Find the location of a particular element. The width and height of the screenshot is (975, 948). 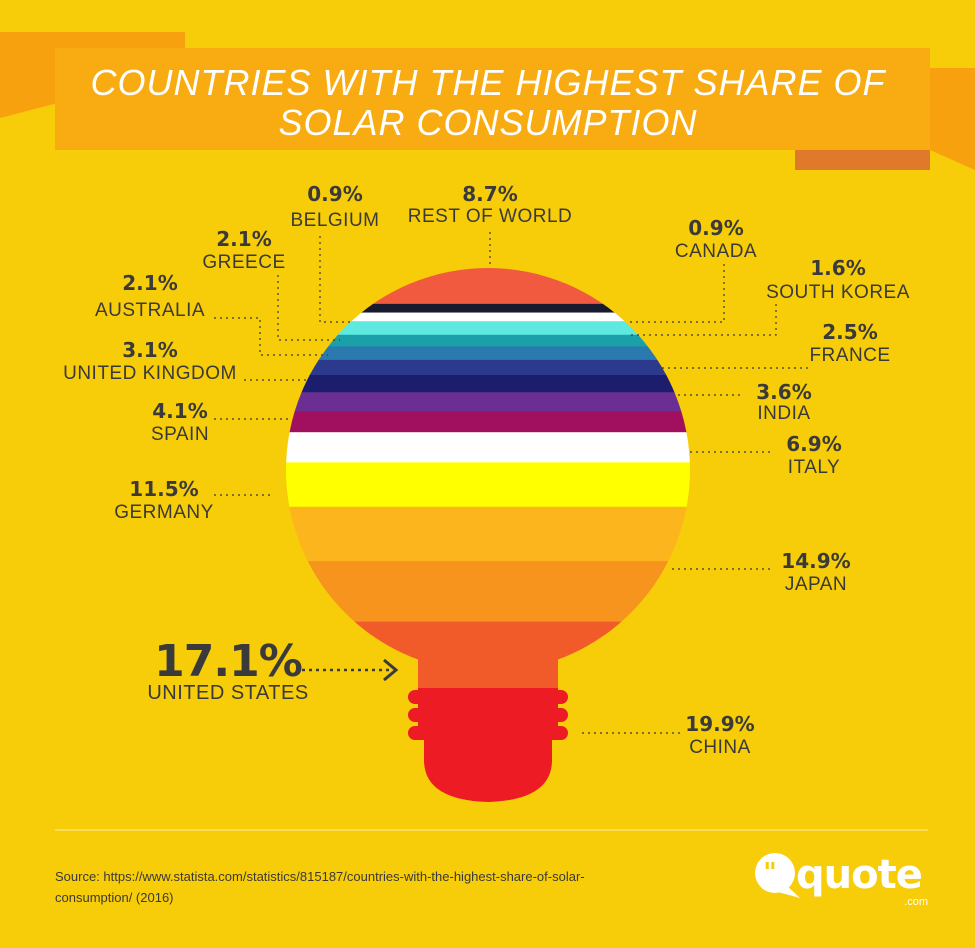

leader-greece is located at coordinates (308, 308).